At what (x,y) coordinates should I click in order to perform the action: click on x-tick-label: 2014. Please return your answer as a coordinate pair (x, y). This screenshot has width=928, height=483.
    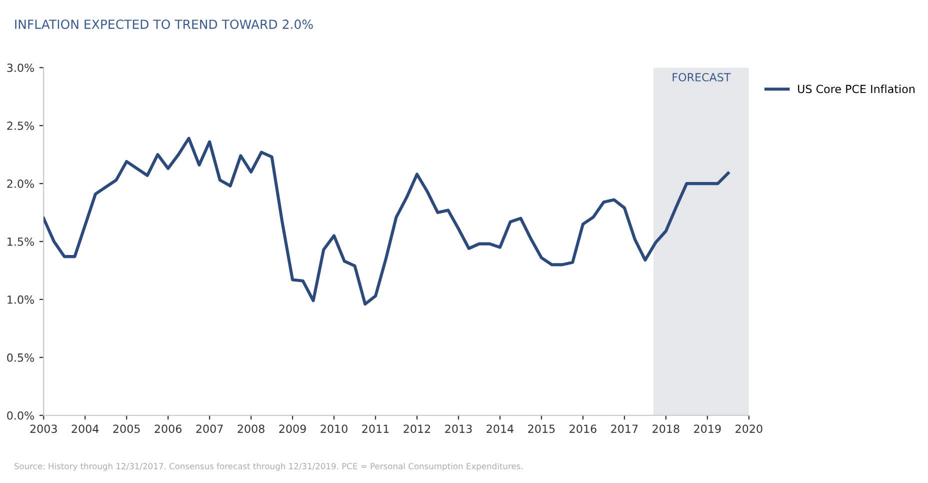
    Looking at the image, I should click on (500, 429).